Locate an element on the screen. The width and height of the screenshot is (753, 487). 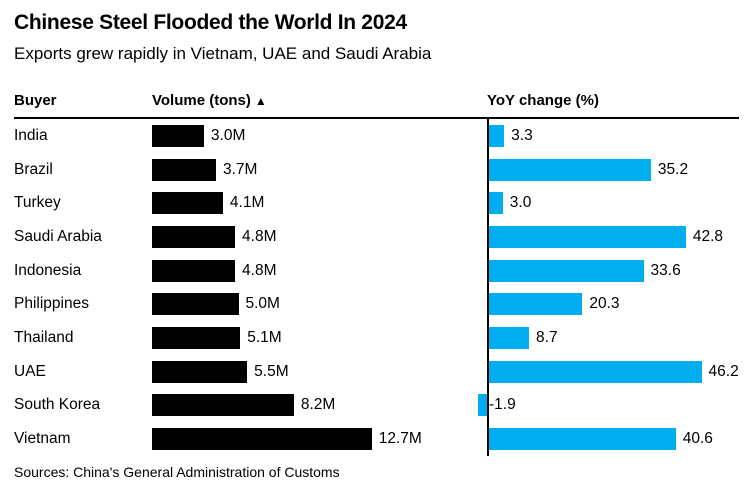
buyer-label: Thailand is located at coordinates (44, 337).